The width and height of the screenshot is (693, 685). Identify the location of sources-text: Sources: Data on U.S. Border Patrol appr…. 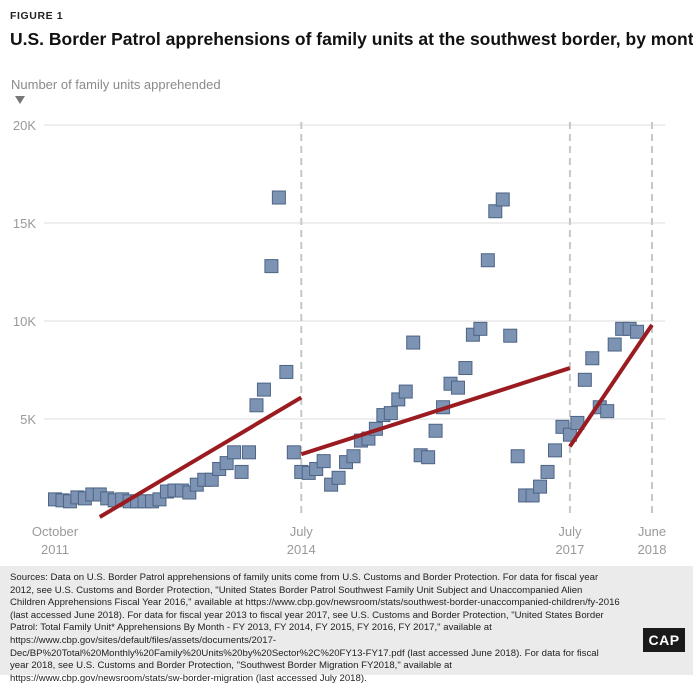
(315, 628).